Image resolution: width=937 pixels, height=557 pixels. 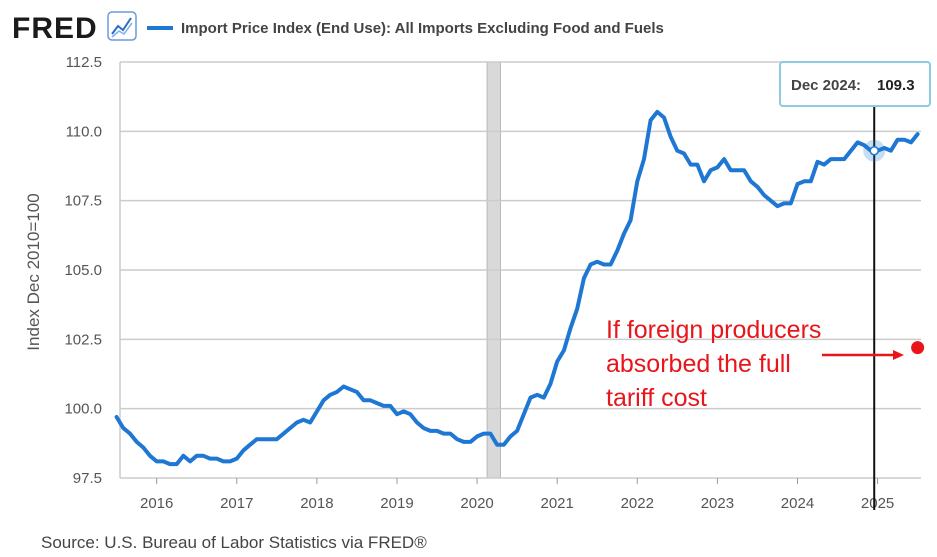 I want to click on annotation-line-1: If foreign producers, so click(x=713, y=330).